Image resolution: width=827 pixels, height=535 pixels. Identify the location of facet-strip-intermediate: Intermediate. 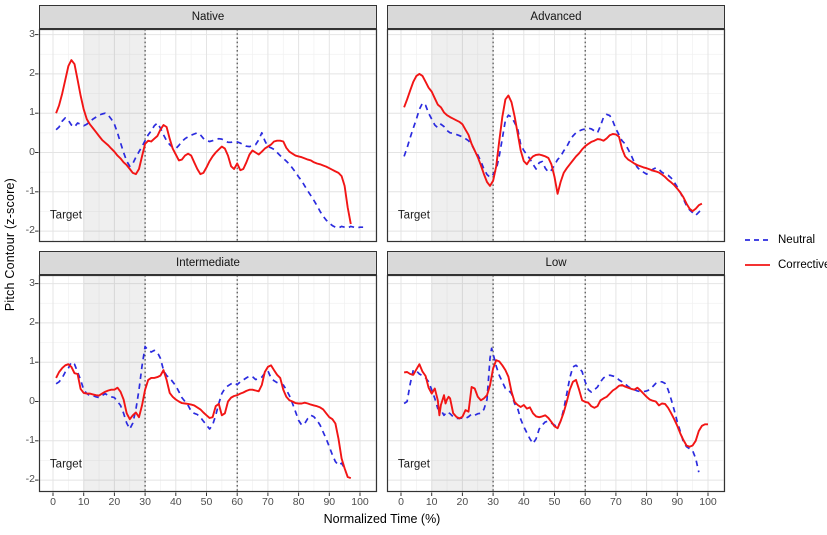
(208, 263).